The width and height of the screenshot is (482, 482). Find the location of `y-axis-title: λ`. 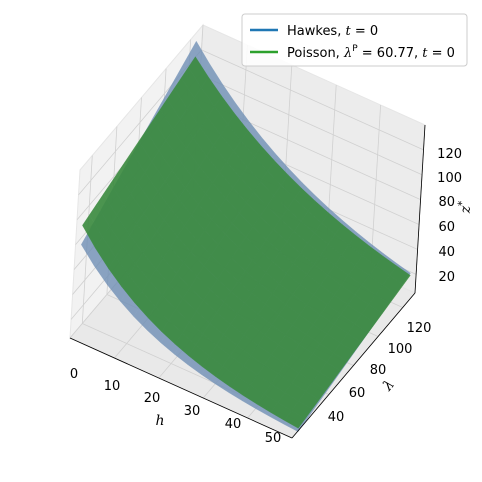

y-axis-title: λ is located at coordinates (388, 386).